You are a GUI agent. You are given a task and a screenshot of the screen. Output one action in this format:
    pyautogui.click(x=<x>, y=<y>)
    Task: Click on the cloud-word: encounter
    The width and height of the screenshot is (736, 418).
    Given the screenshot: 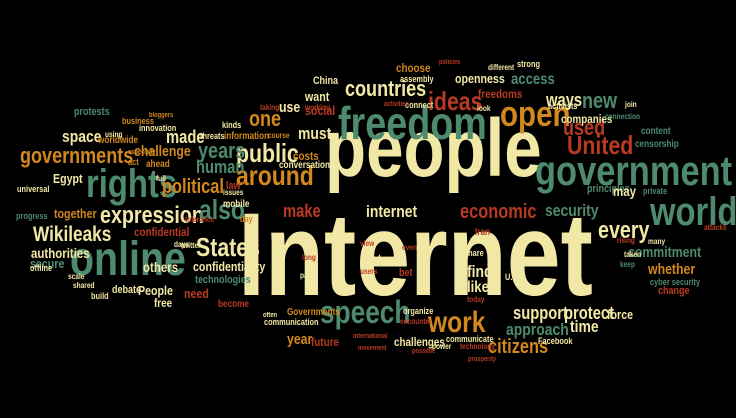 What is the action you would take?
    pyautogui.click(x=416, y=321)
    